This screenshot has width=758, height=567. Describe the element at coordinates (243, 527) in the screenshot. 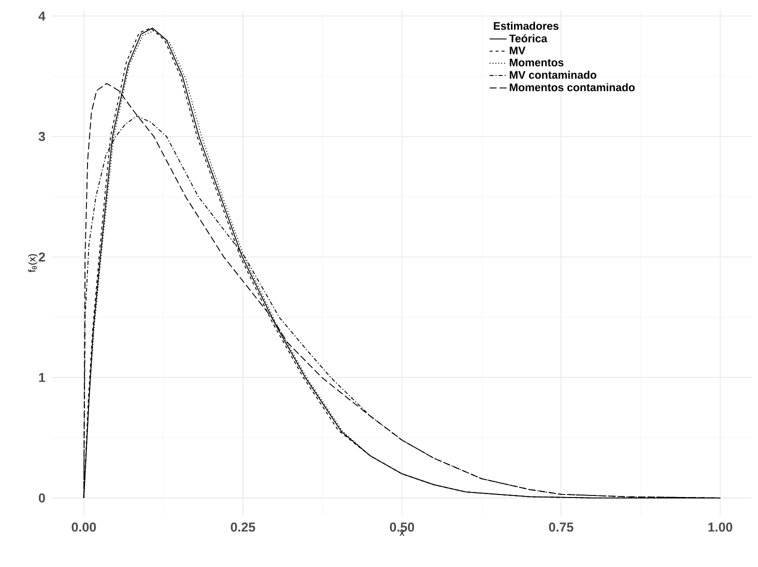

I see `x-tick-label: 0.25` at that location.